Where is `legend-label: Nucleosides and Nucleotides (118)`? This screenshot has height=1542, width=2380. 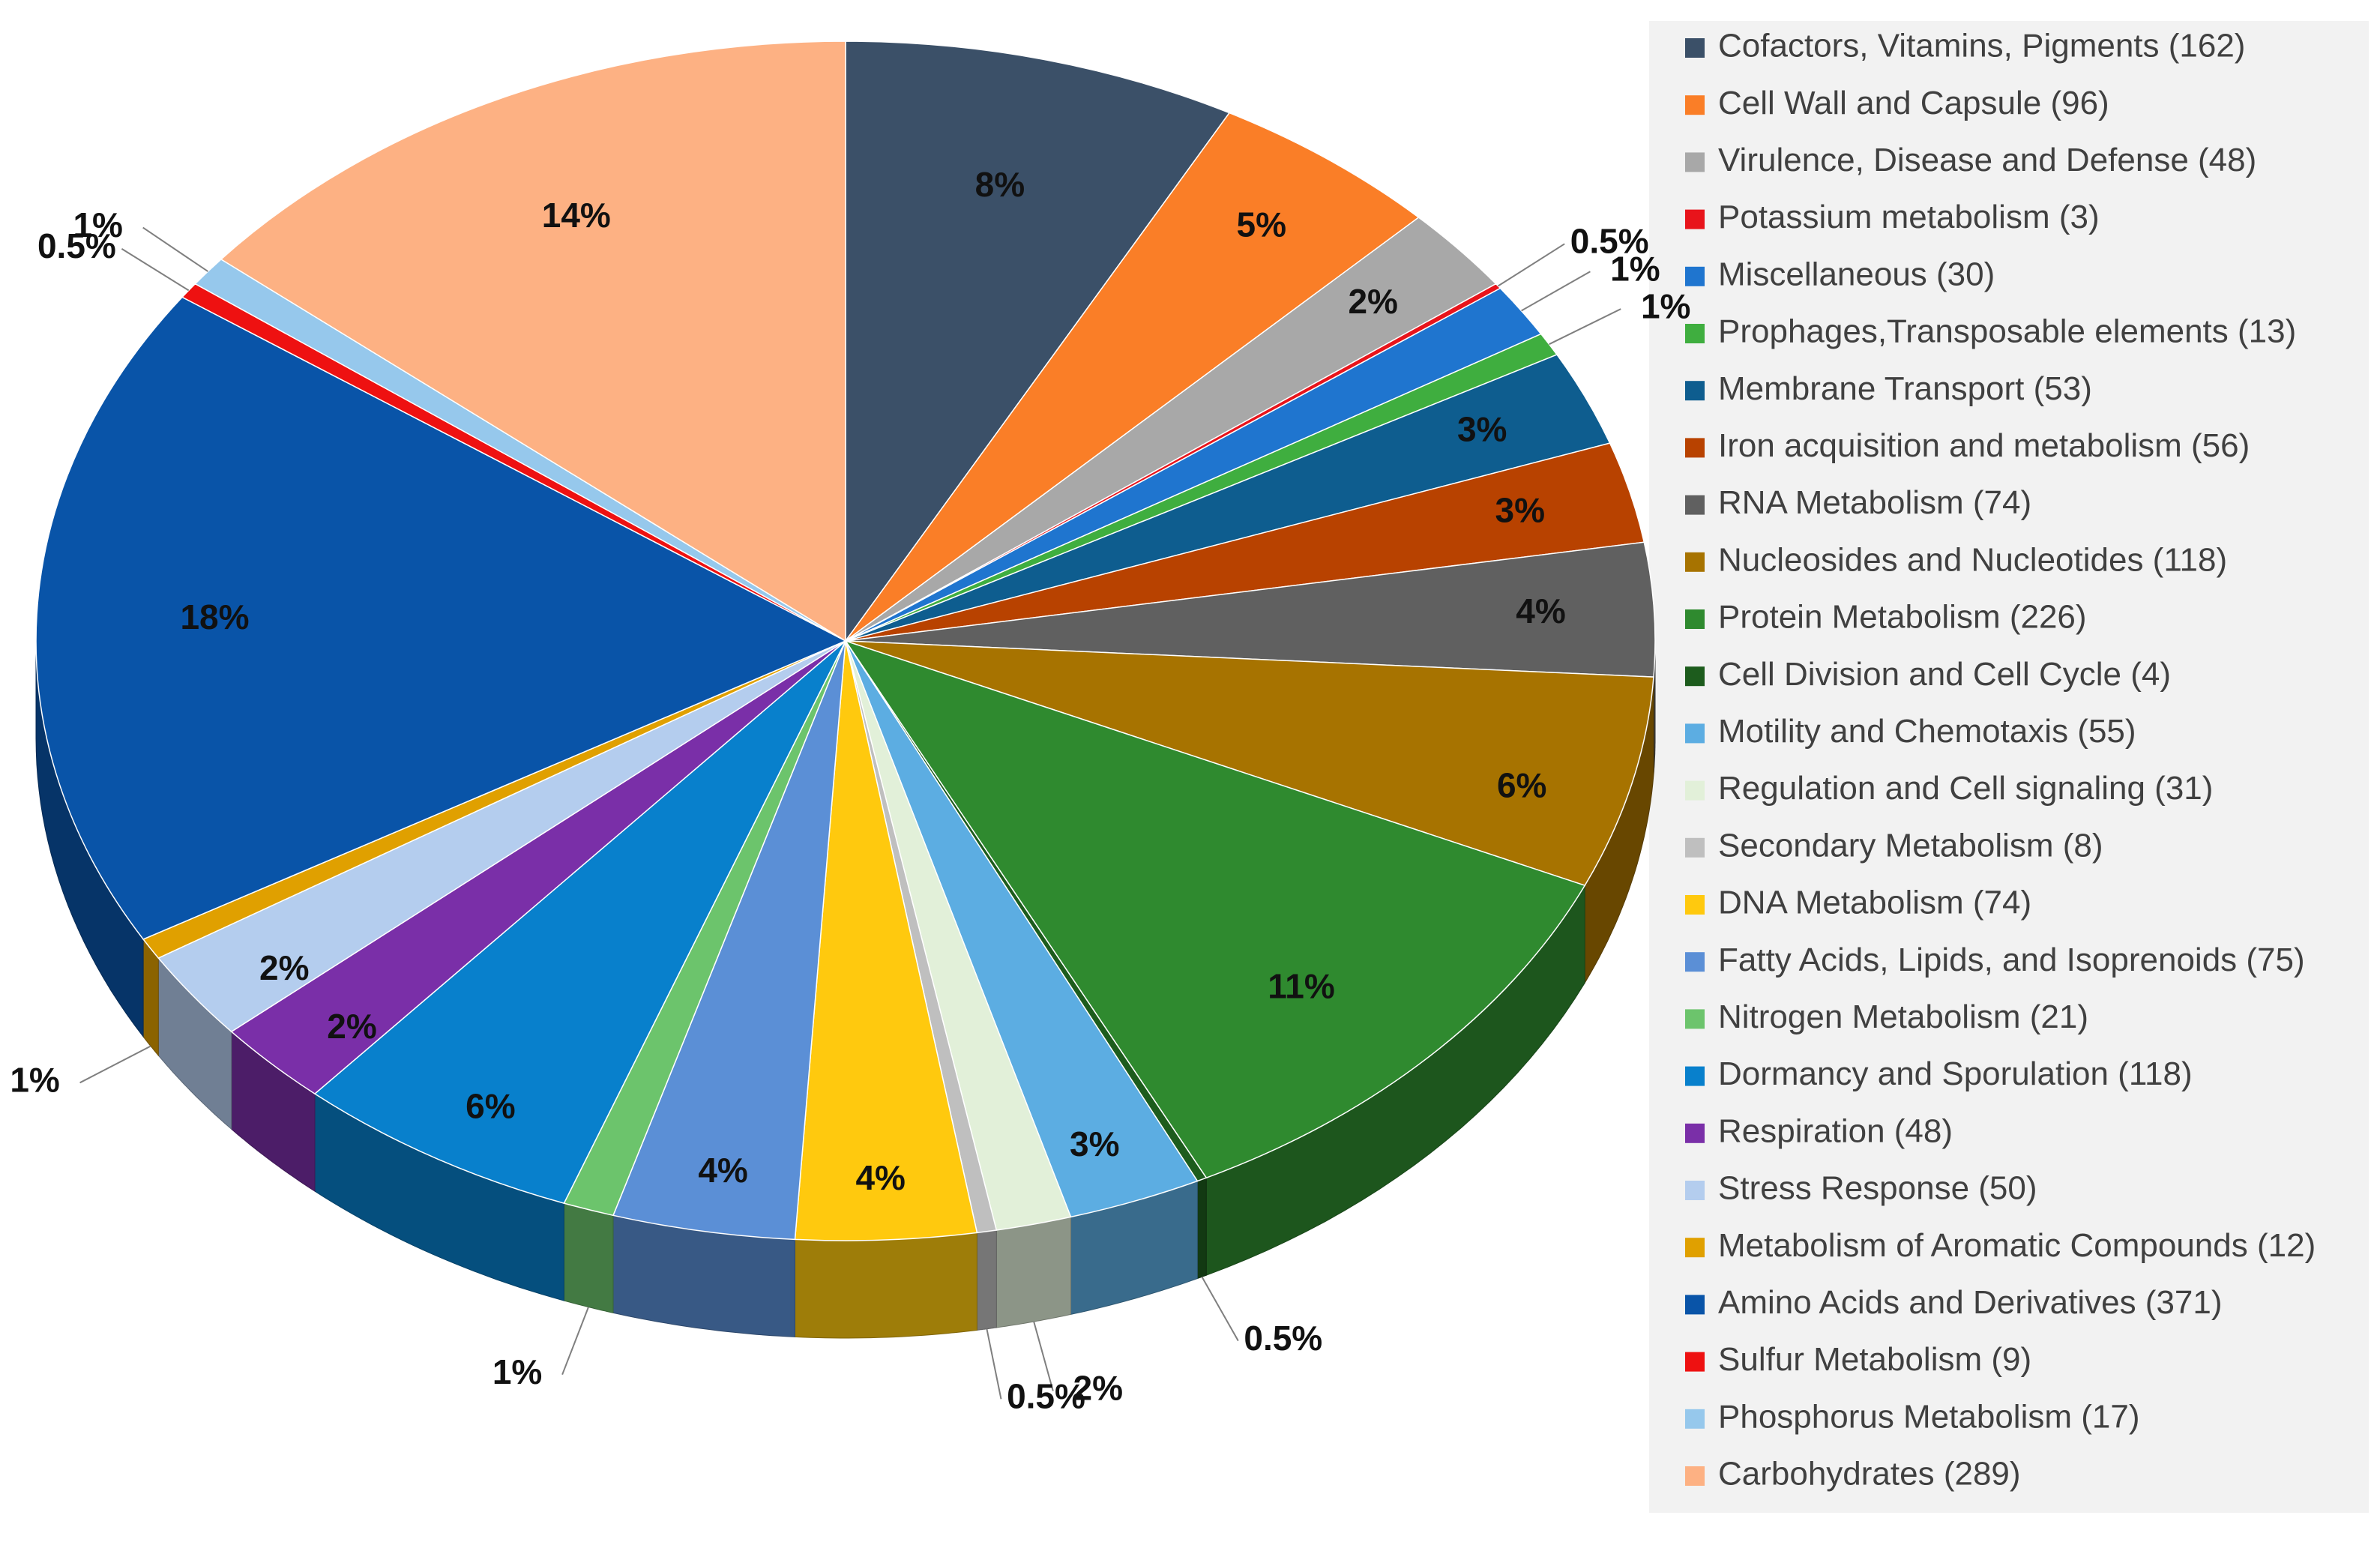 legend-label: Nucleosides and Nucleotides (118) is located at coordinates (1972, 559).